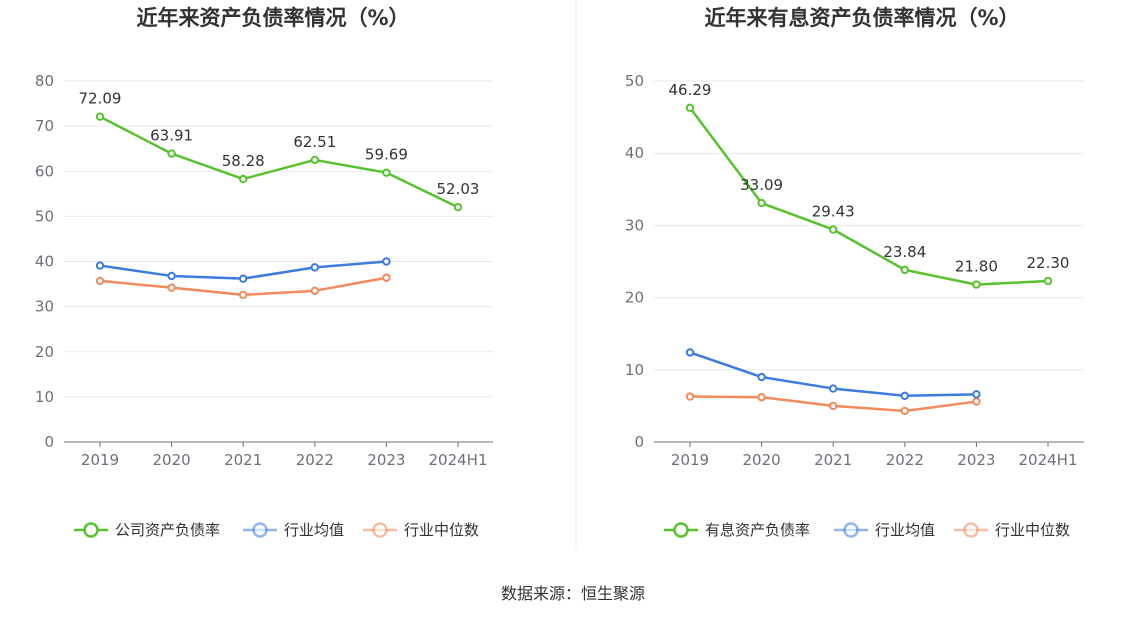  Describe the element at coordinates (171, 136) in the screenshot. I see `data-label: 63.91` at that location.